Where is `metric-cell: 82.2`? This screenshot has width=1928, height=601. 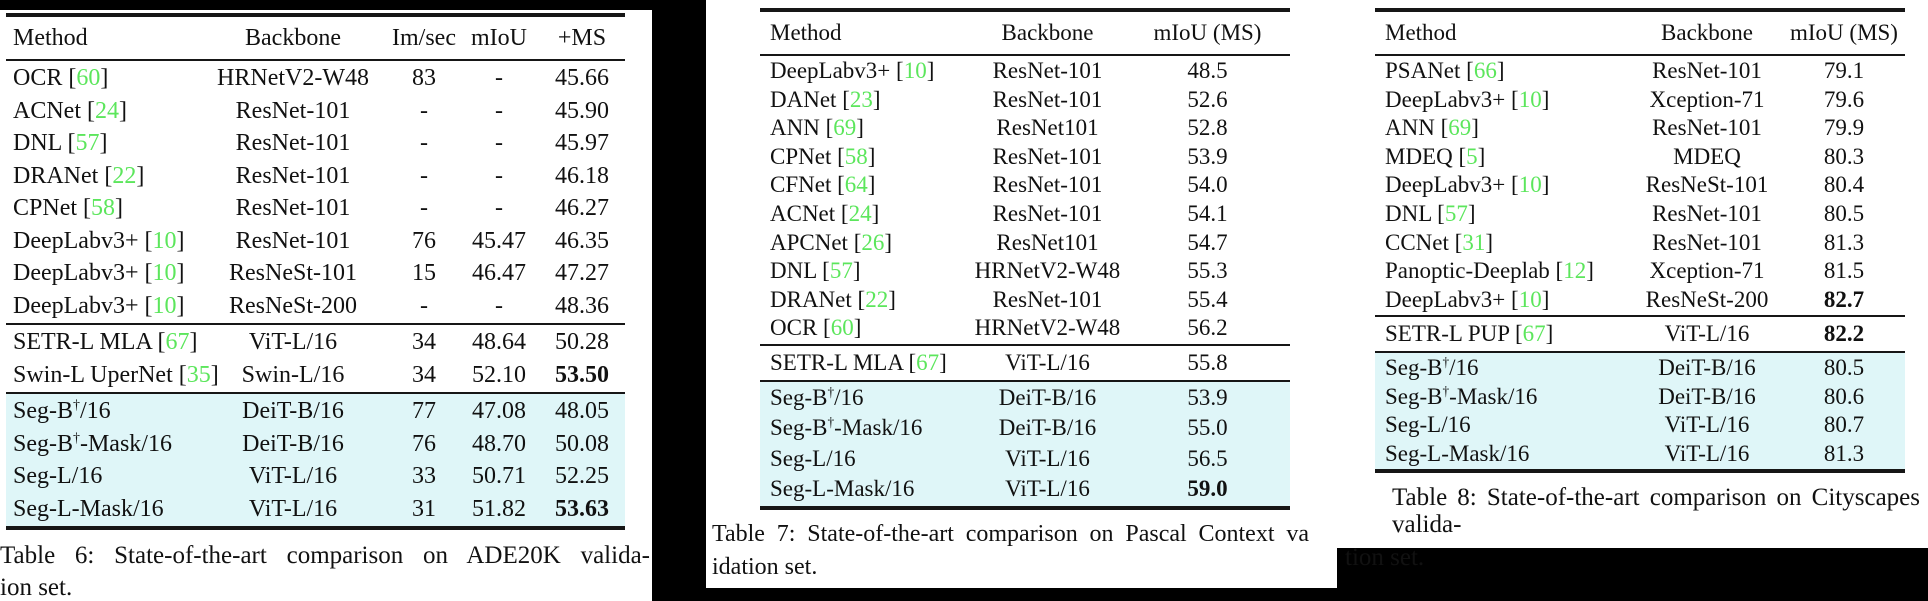
metric-cell: 82.2 is located at coordinates (1844, 334).